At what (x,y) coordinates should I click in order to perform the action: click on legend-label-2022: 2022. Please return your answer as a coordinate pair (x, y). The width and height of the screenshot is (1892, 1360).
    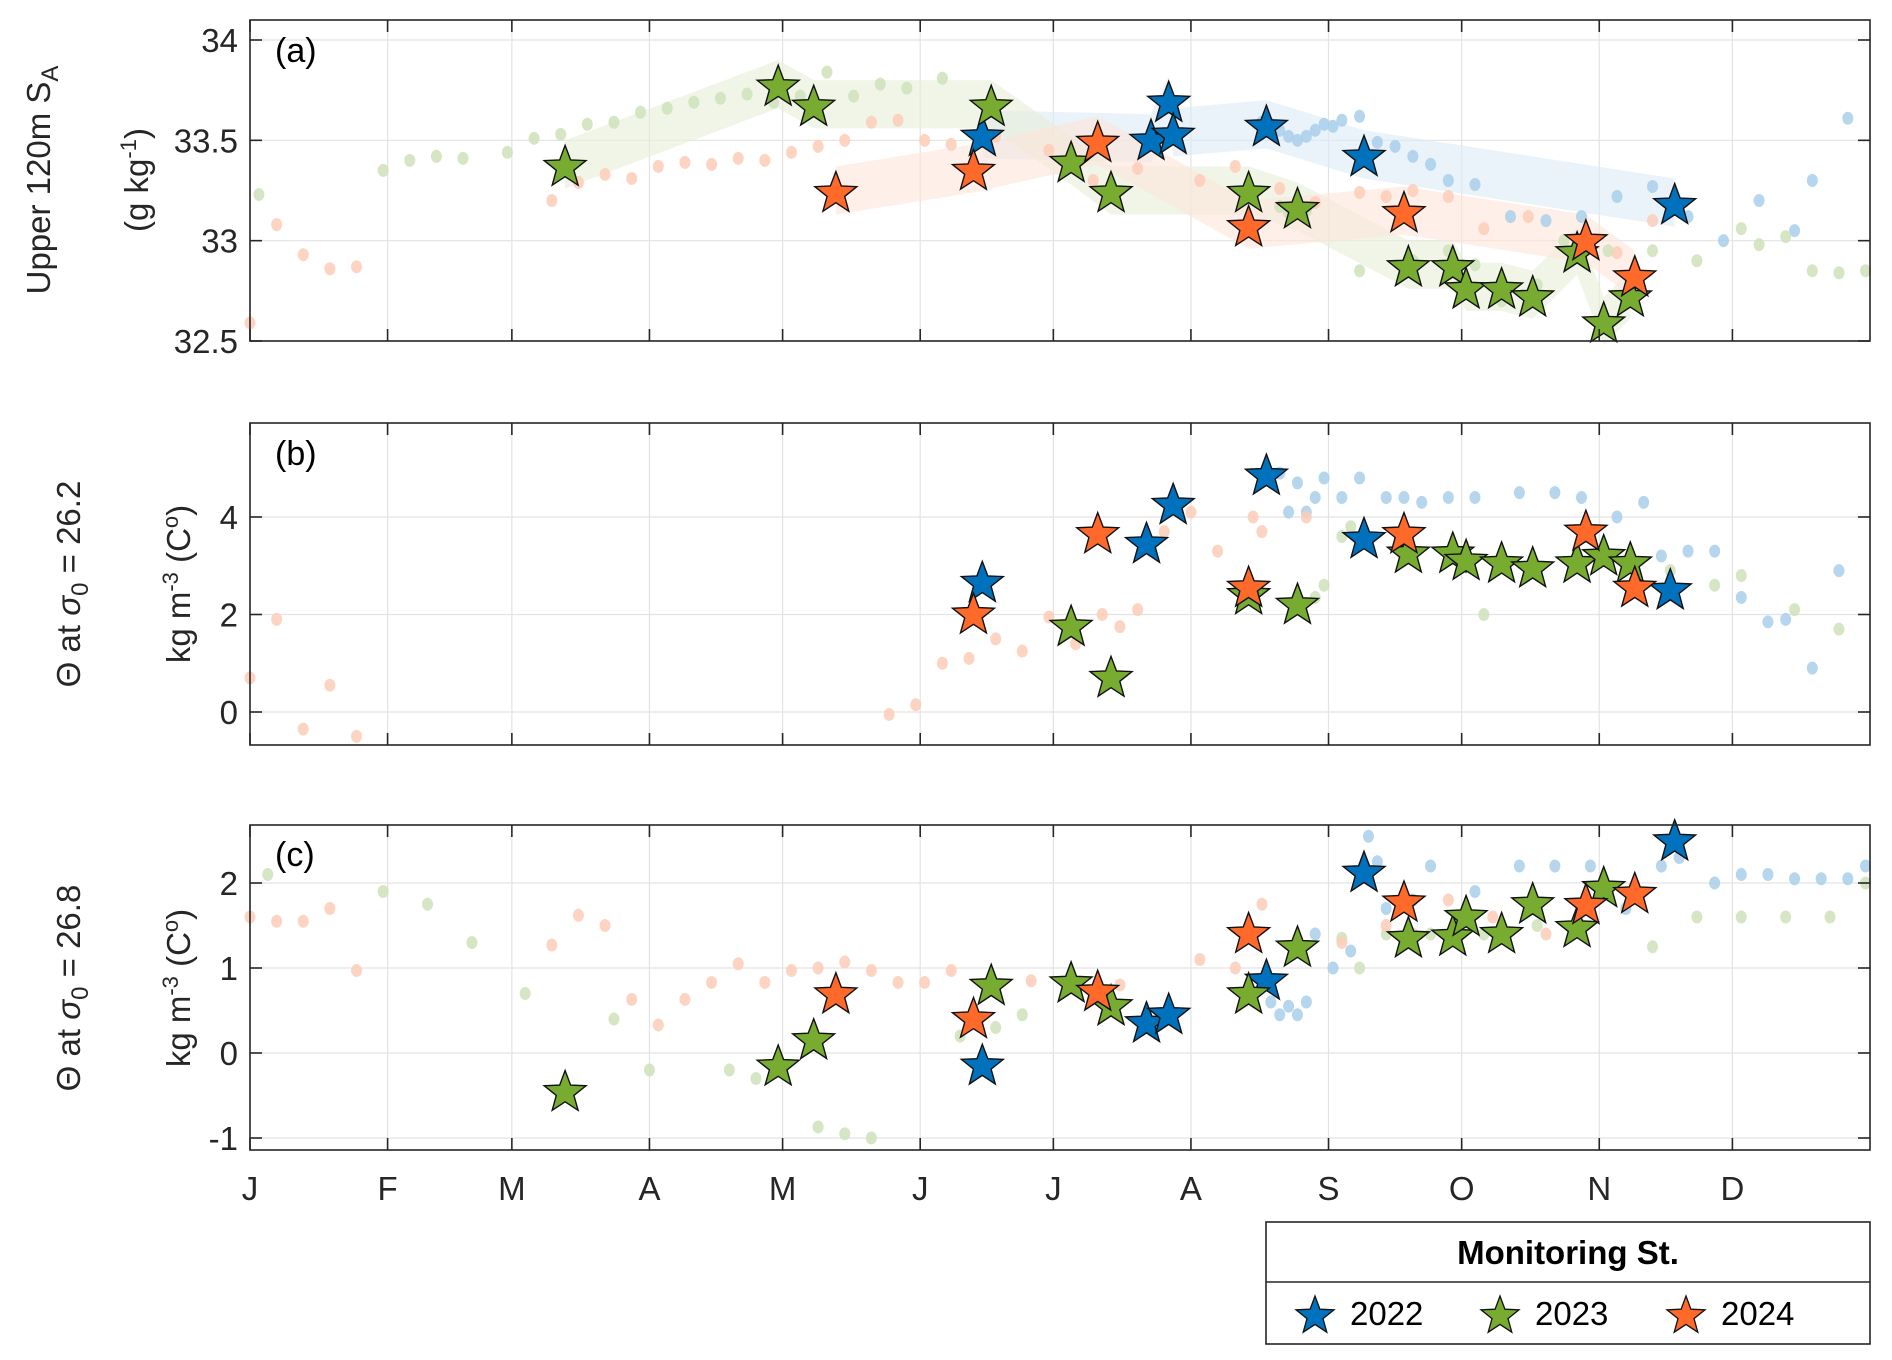
    Looking at the image, I should click on (1386, 1313).